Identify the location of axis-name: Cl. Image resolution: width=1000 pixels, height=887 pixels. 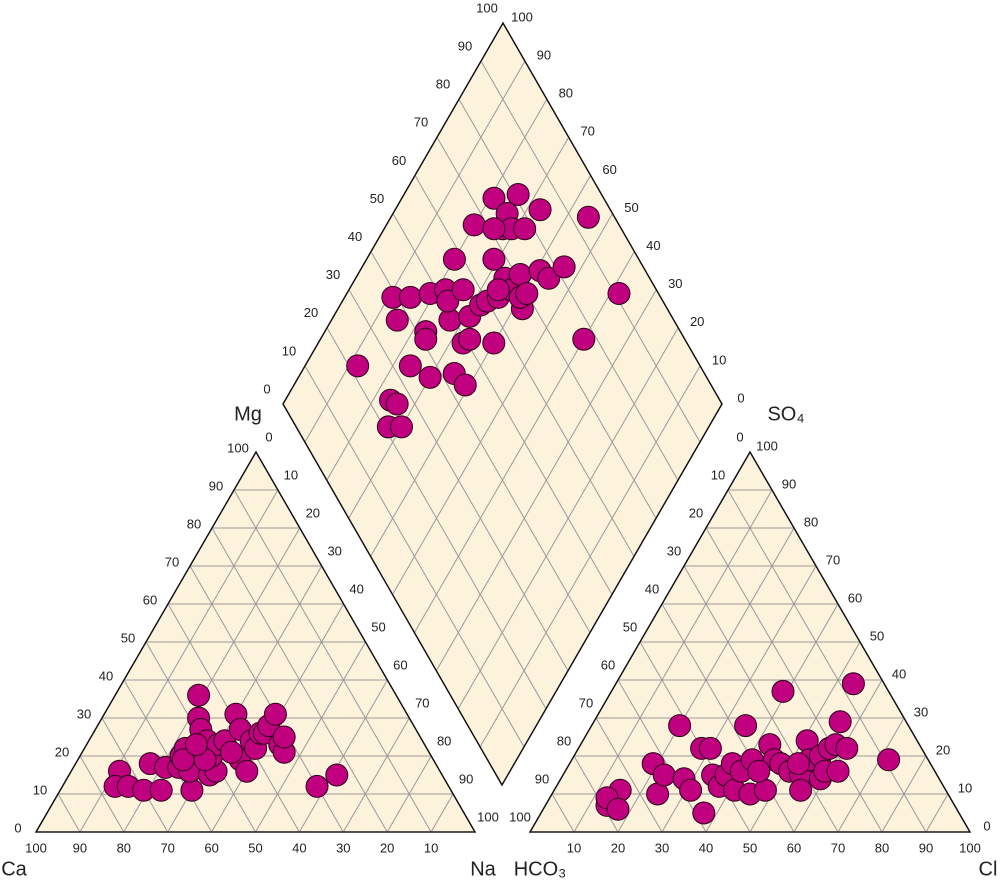
(988, 869).